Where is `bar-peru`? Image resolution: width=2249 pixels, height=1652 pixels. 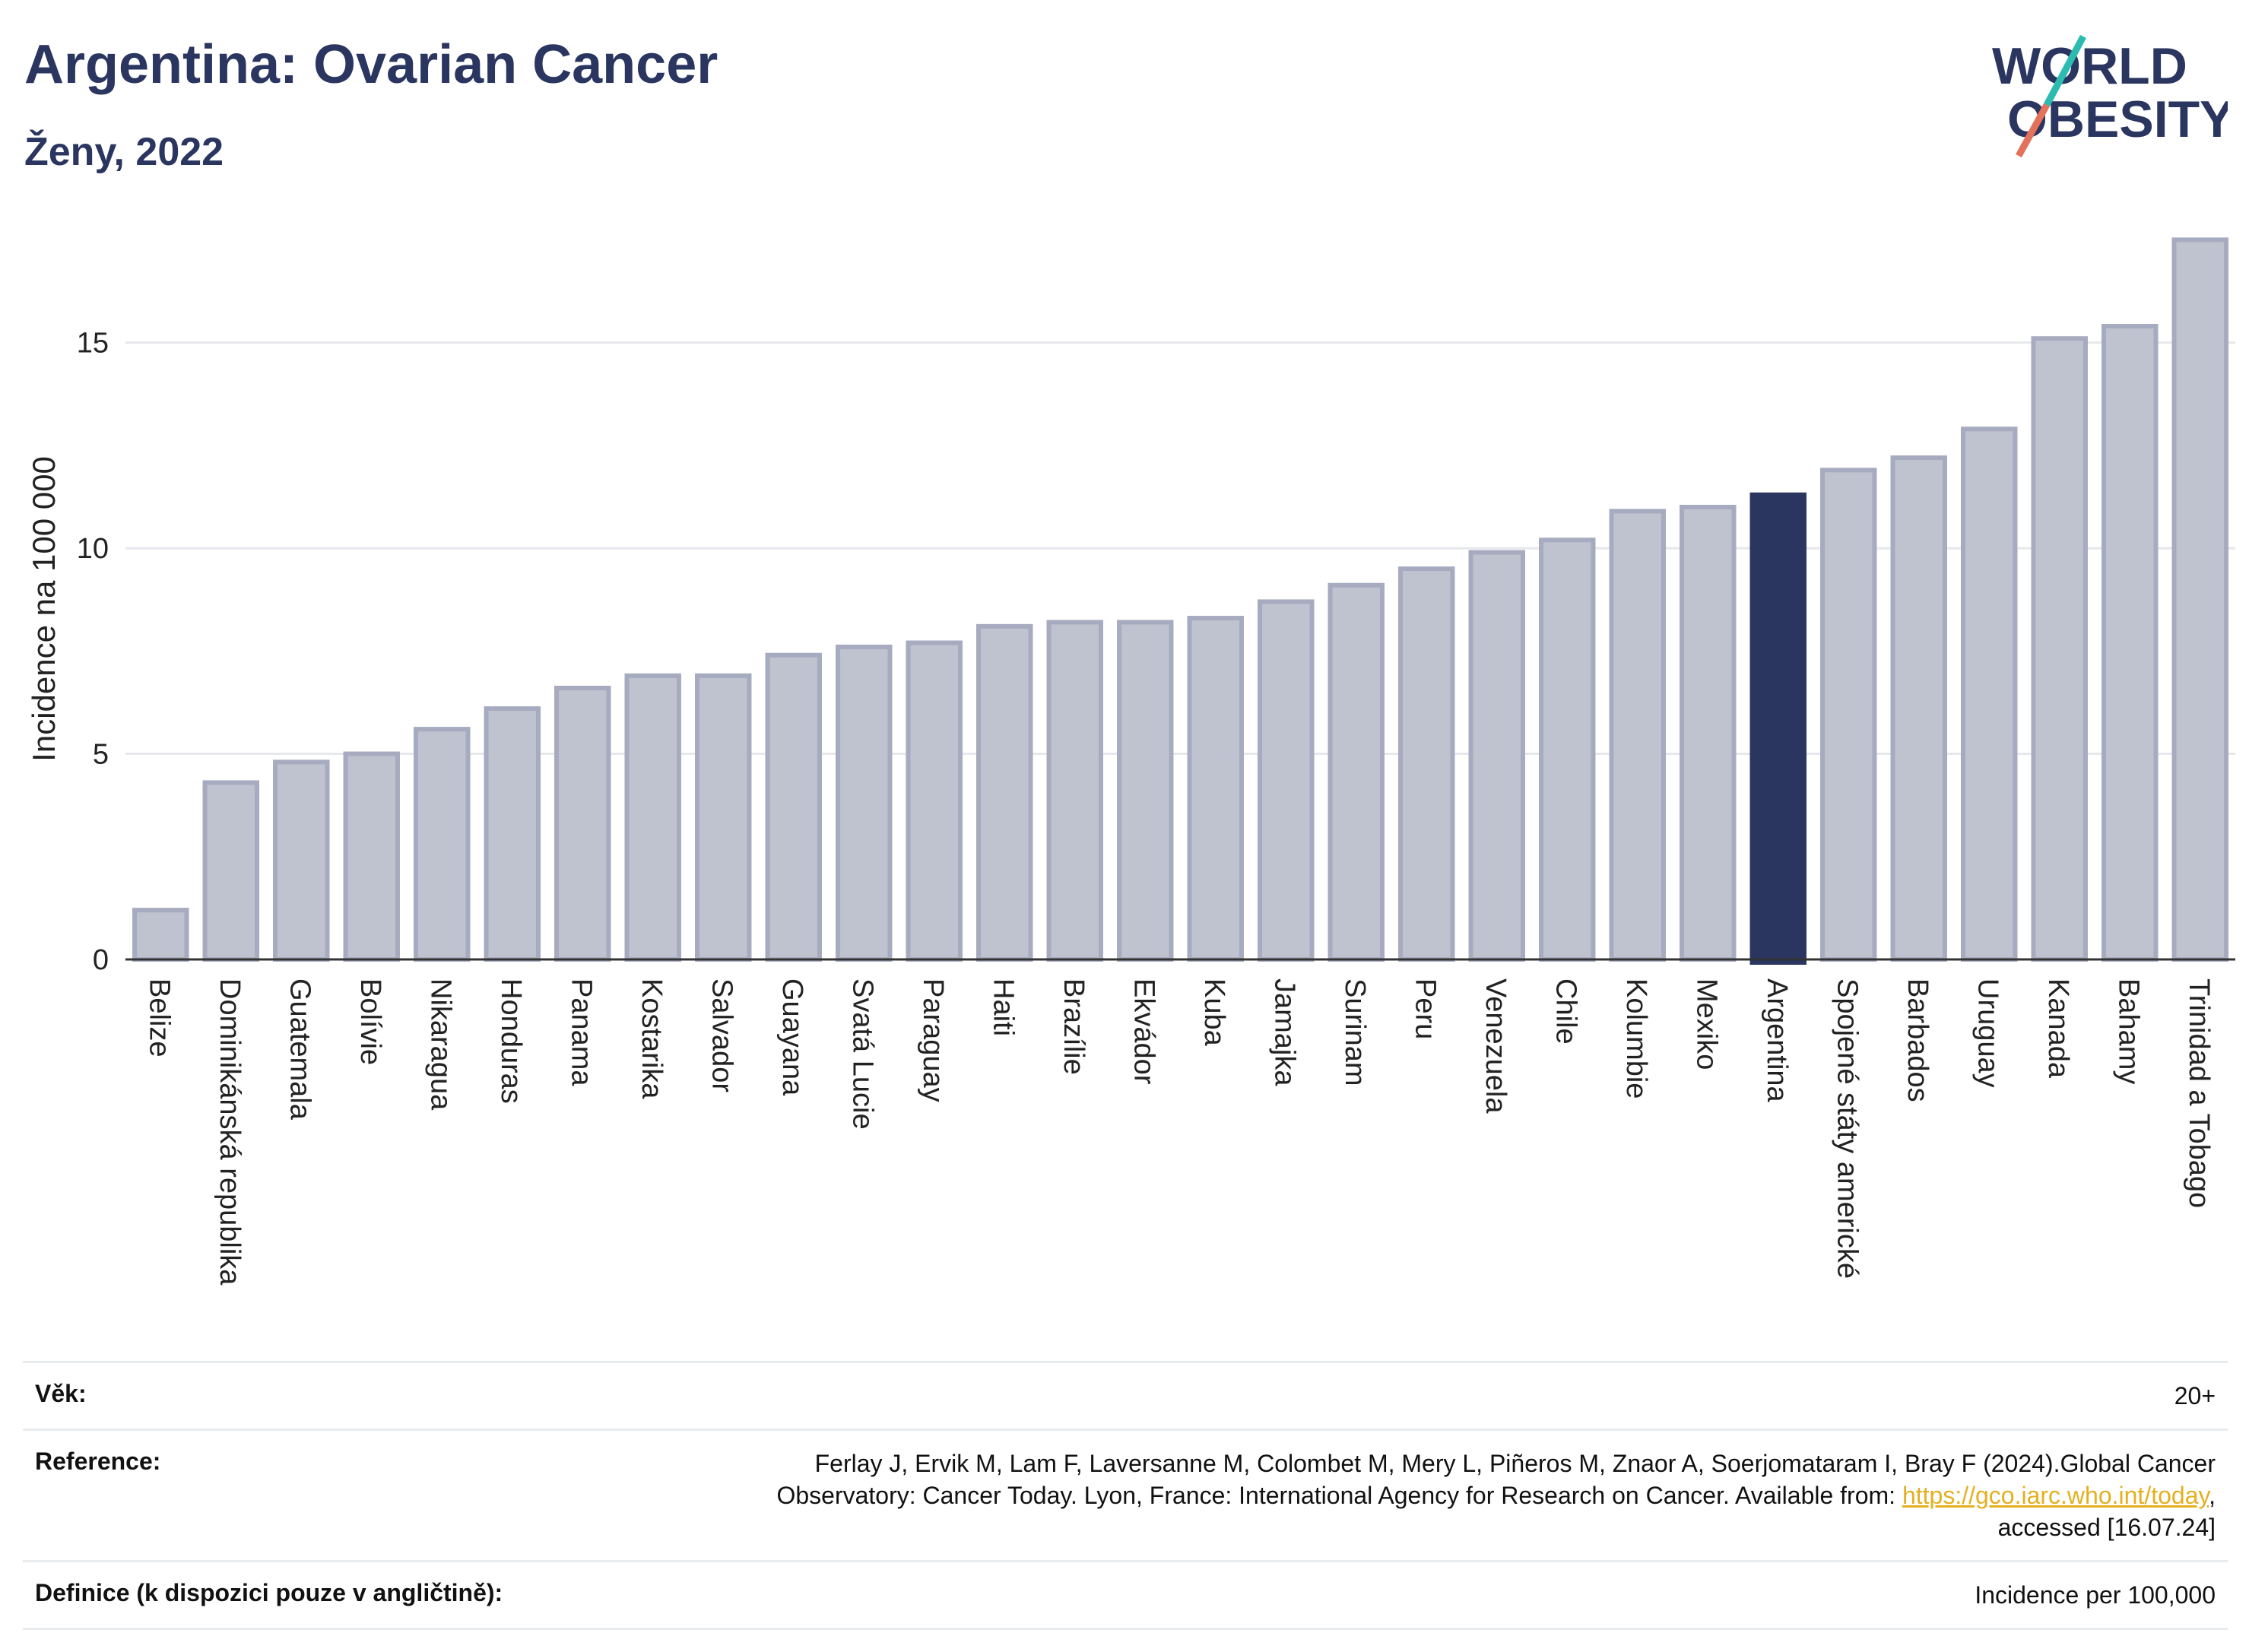 bar-peru is located at coordinates (1426, 764).